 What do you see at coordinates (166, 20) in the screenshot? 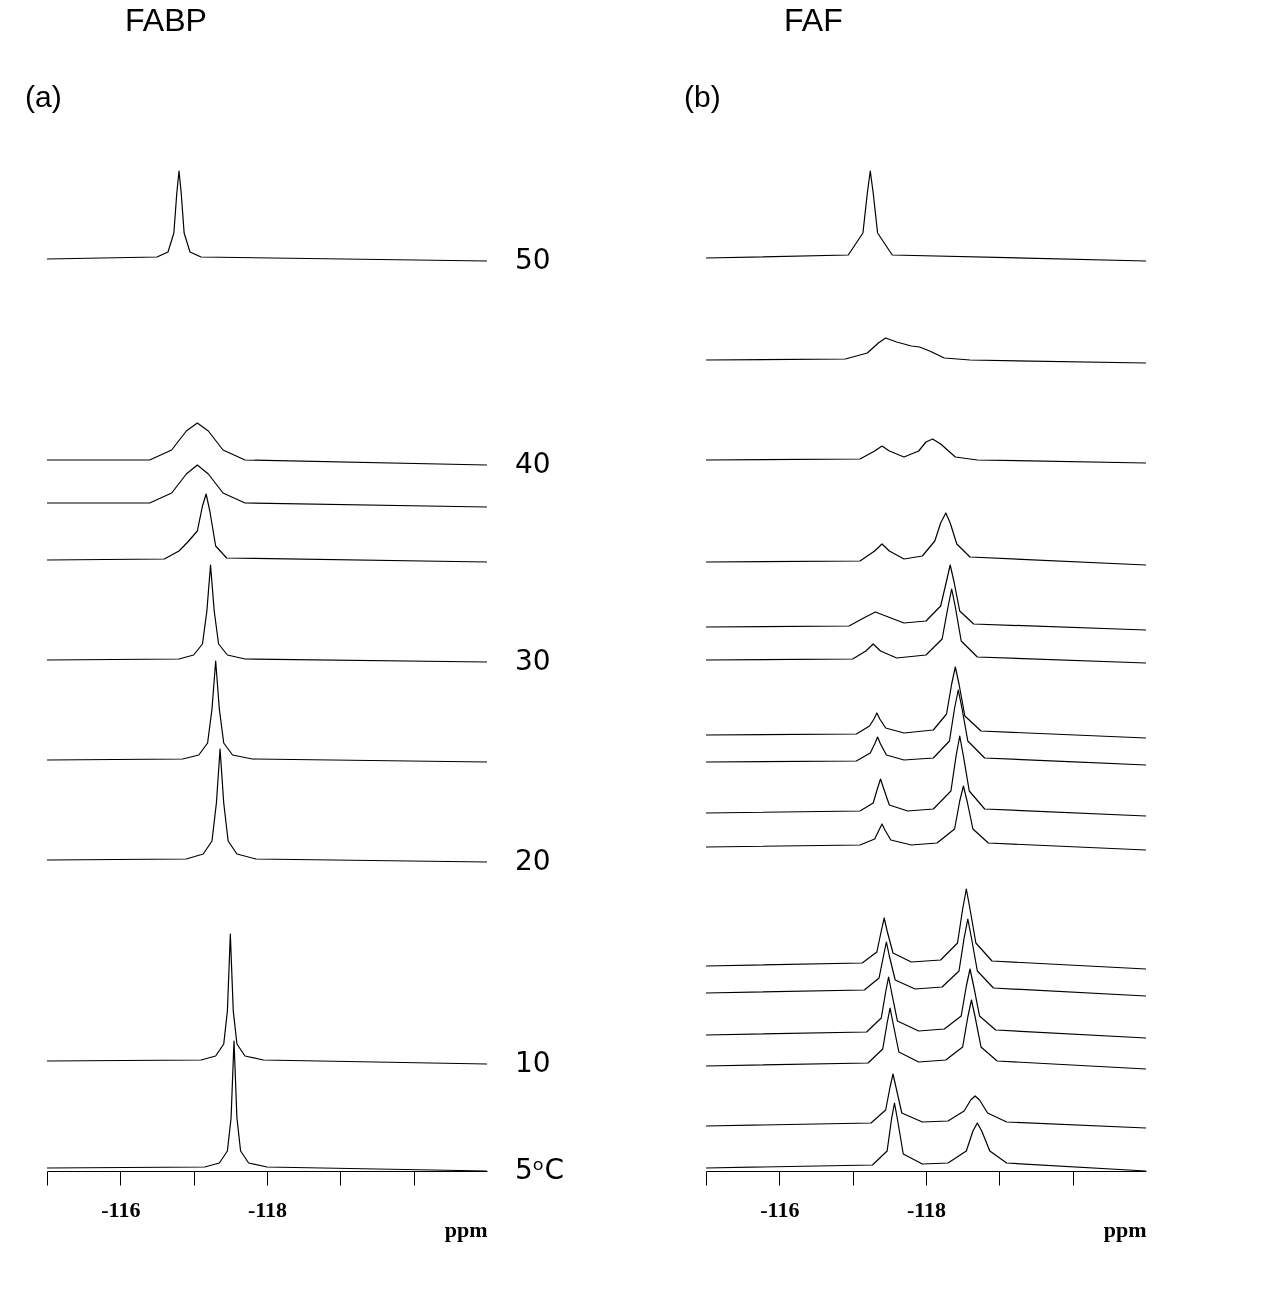
I see `chart-title: FABP` at bounding box center [166, 20].